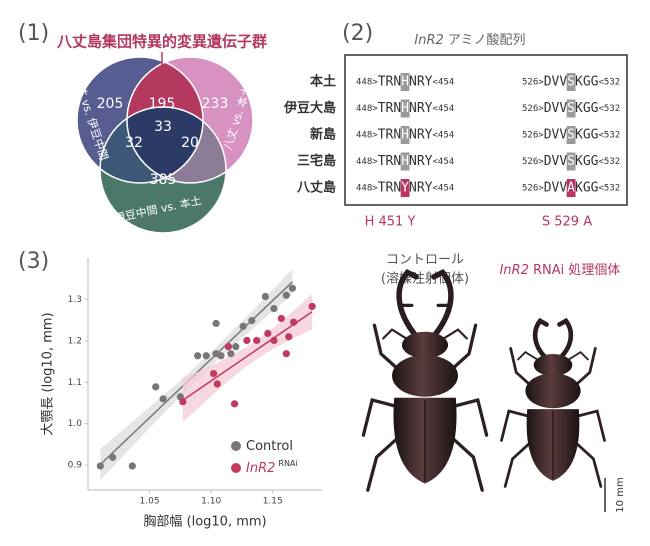  I want to click on row-label: 三宅島, so click(316, 161).